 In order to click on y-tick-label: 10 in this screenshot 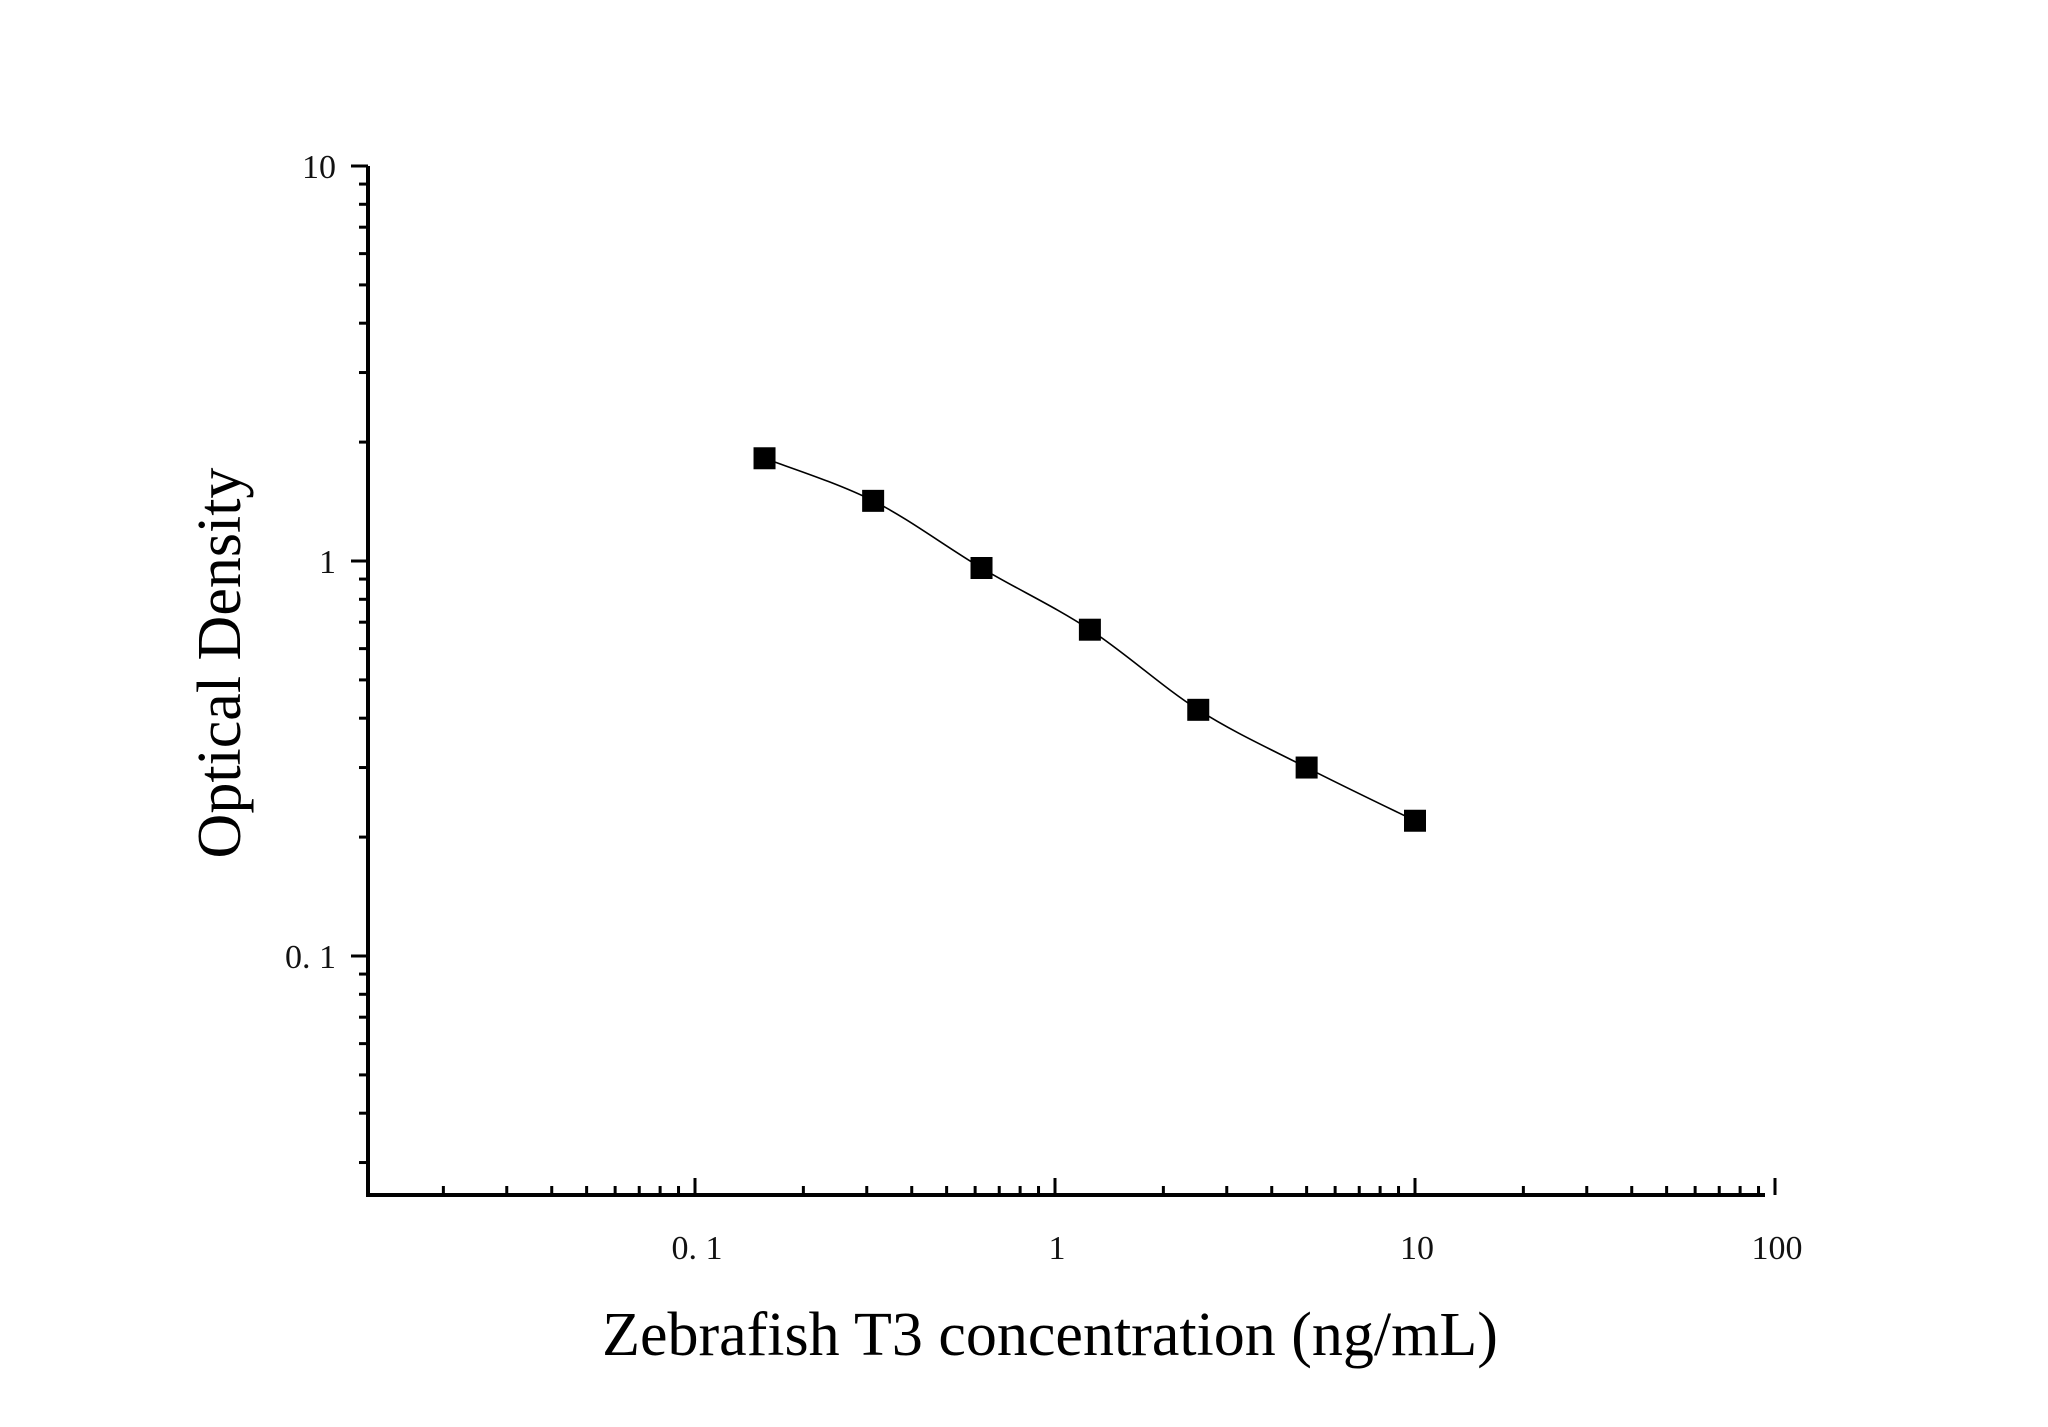, I will do `click(319, 167)`.